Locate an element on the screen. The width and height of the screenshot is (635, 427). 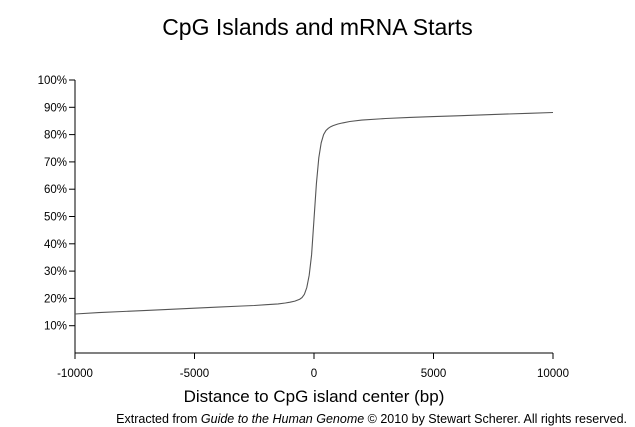
x-tick-label: -10000 is located at coordinates (75, 374).